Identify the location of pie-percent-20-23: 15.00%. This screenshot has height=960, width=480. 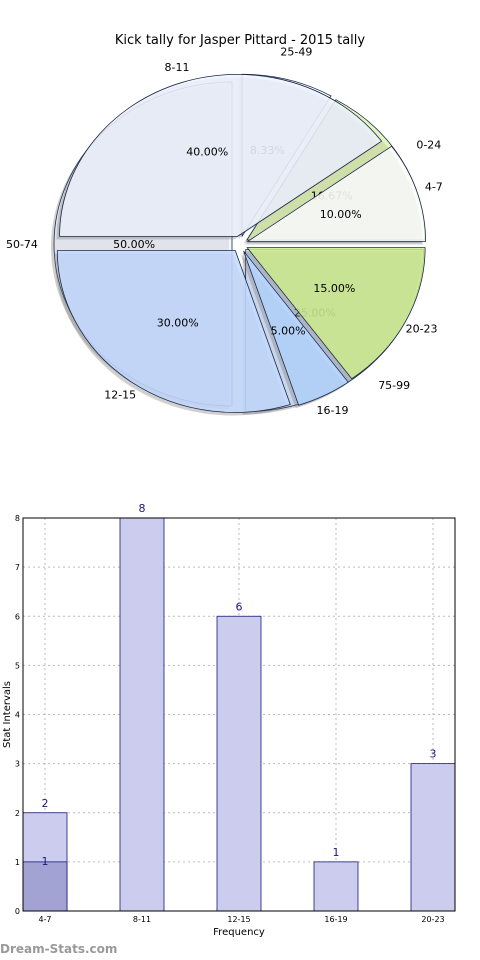
(334, 288).